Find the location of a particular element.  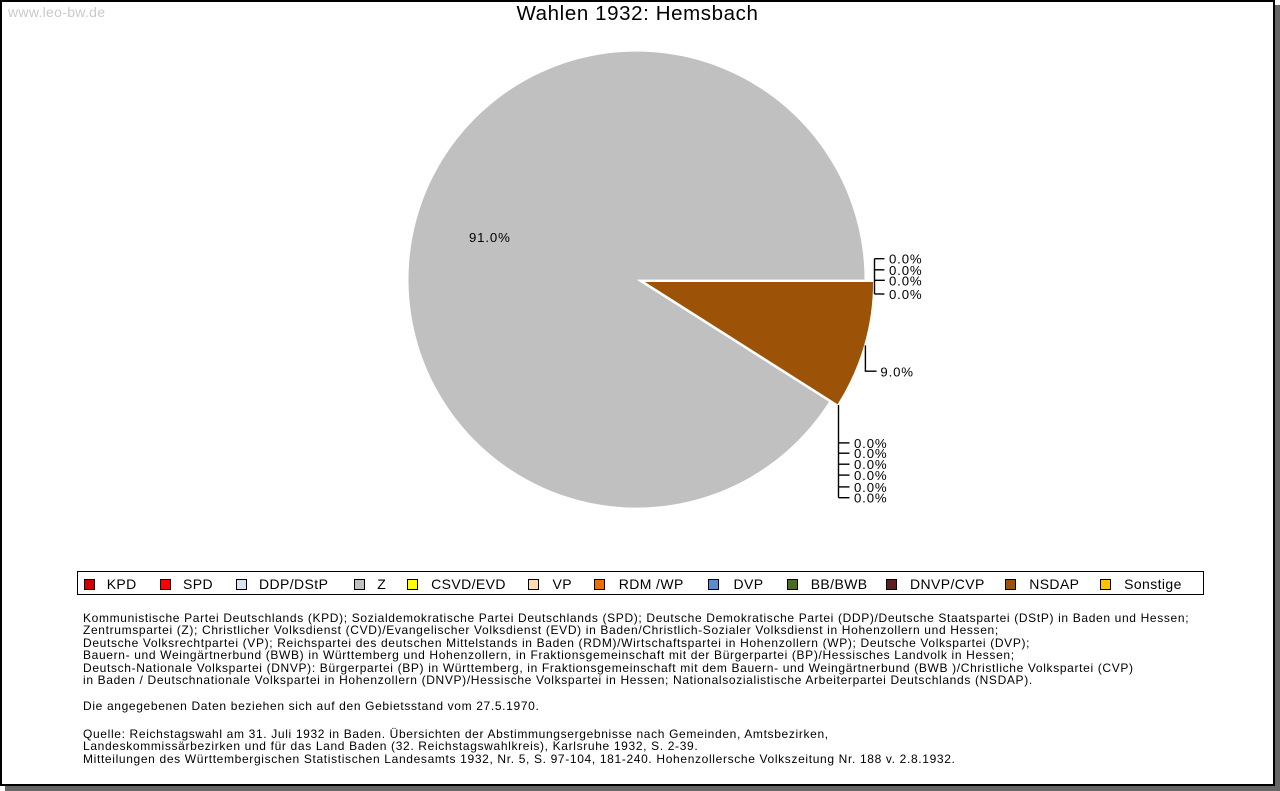

svg-text: 9.0% is located at coordinates (896, 371).